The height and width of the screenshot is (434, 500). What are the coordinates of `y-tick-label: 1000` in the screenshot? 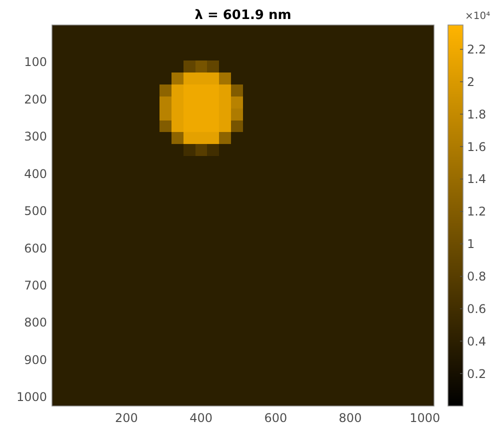 It's located at (31, 397).